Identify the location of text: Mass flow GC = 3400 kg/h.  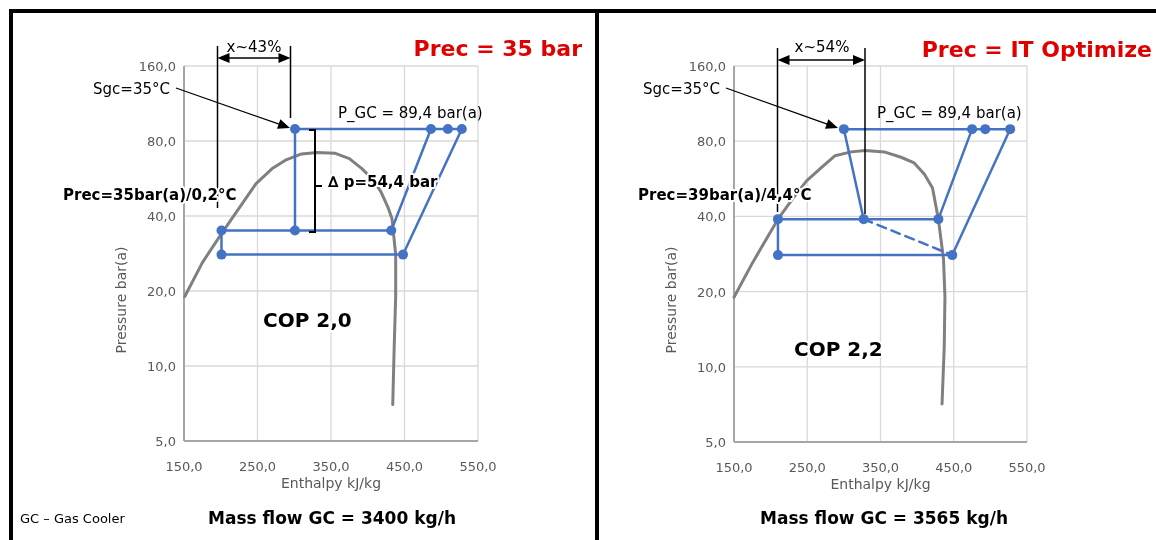
(332, 518).